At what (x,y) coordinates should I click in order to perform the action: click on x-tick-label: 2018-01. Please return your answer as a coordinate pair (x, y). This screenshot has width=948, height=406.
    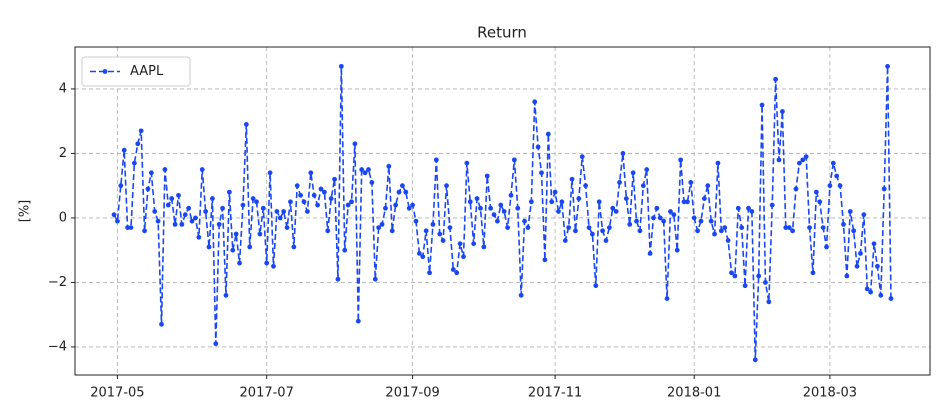
    Looking at the image, I should click on (694, 393).